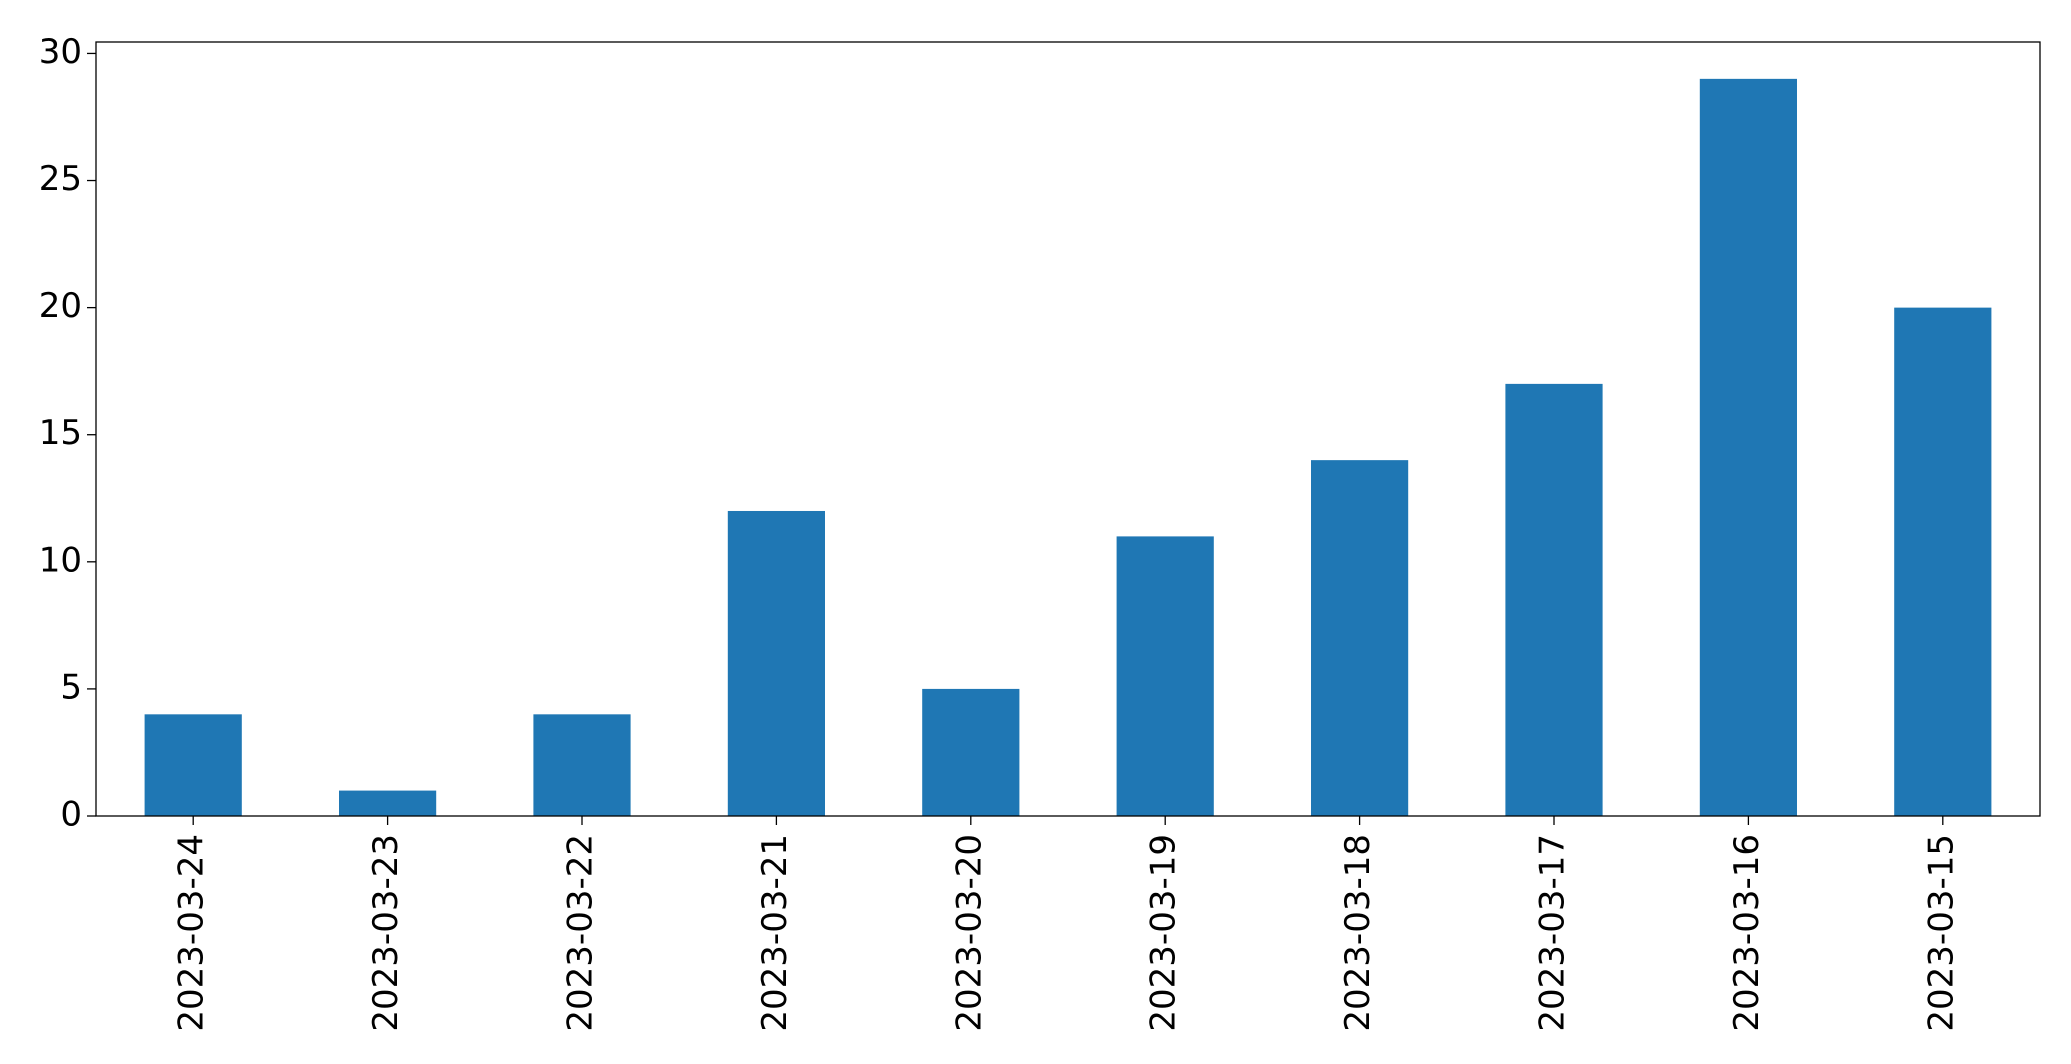  I want to click on x-tick-label: 2023-03-16, so click(1747, 933).